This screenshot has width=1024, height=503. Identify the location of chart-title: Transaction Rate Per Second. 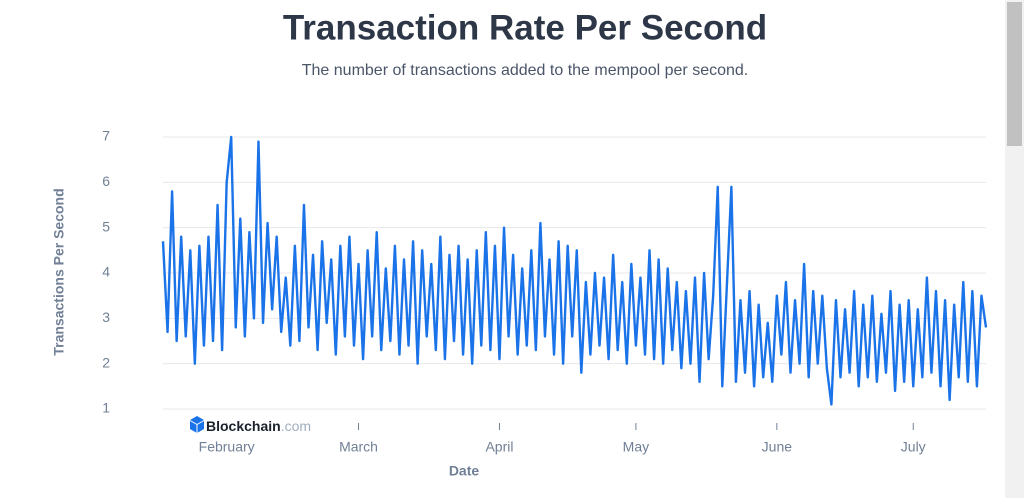
(525, 27).